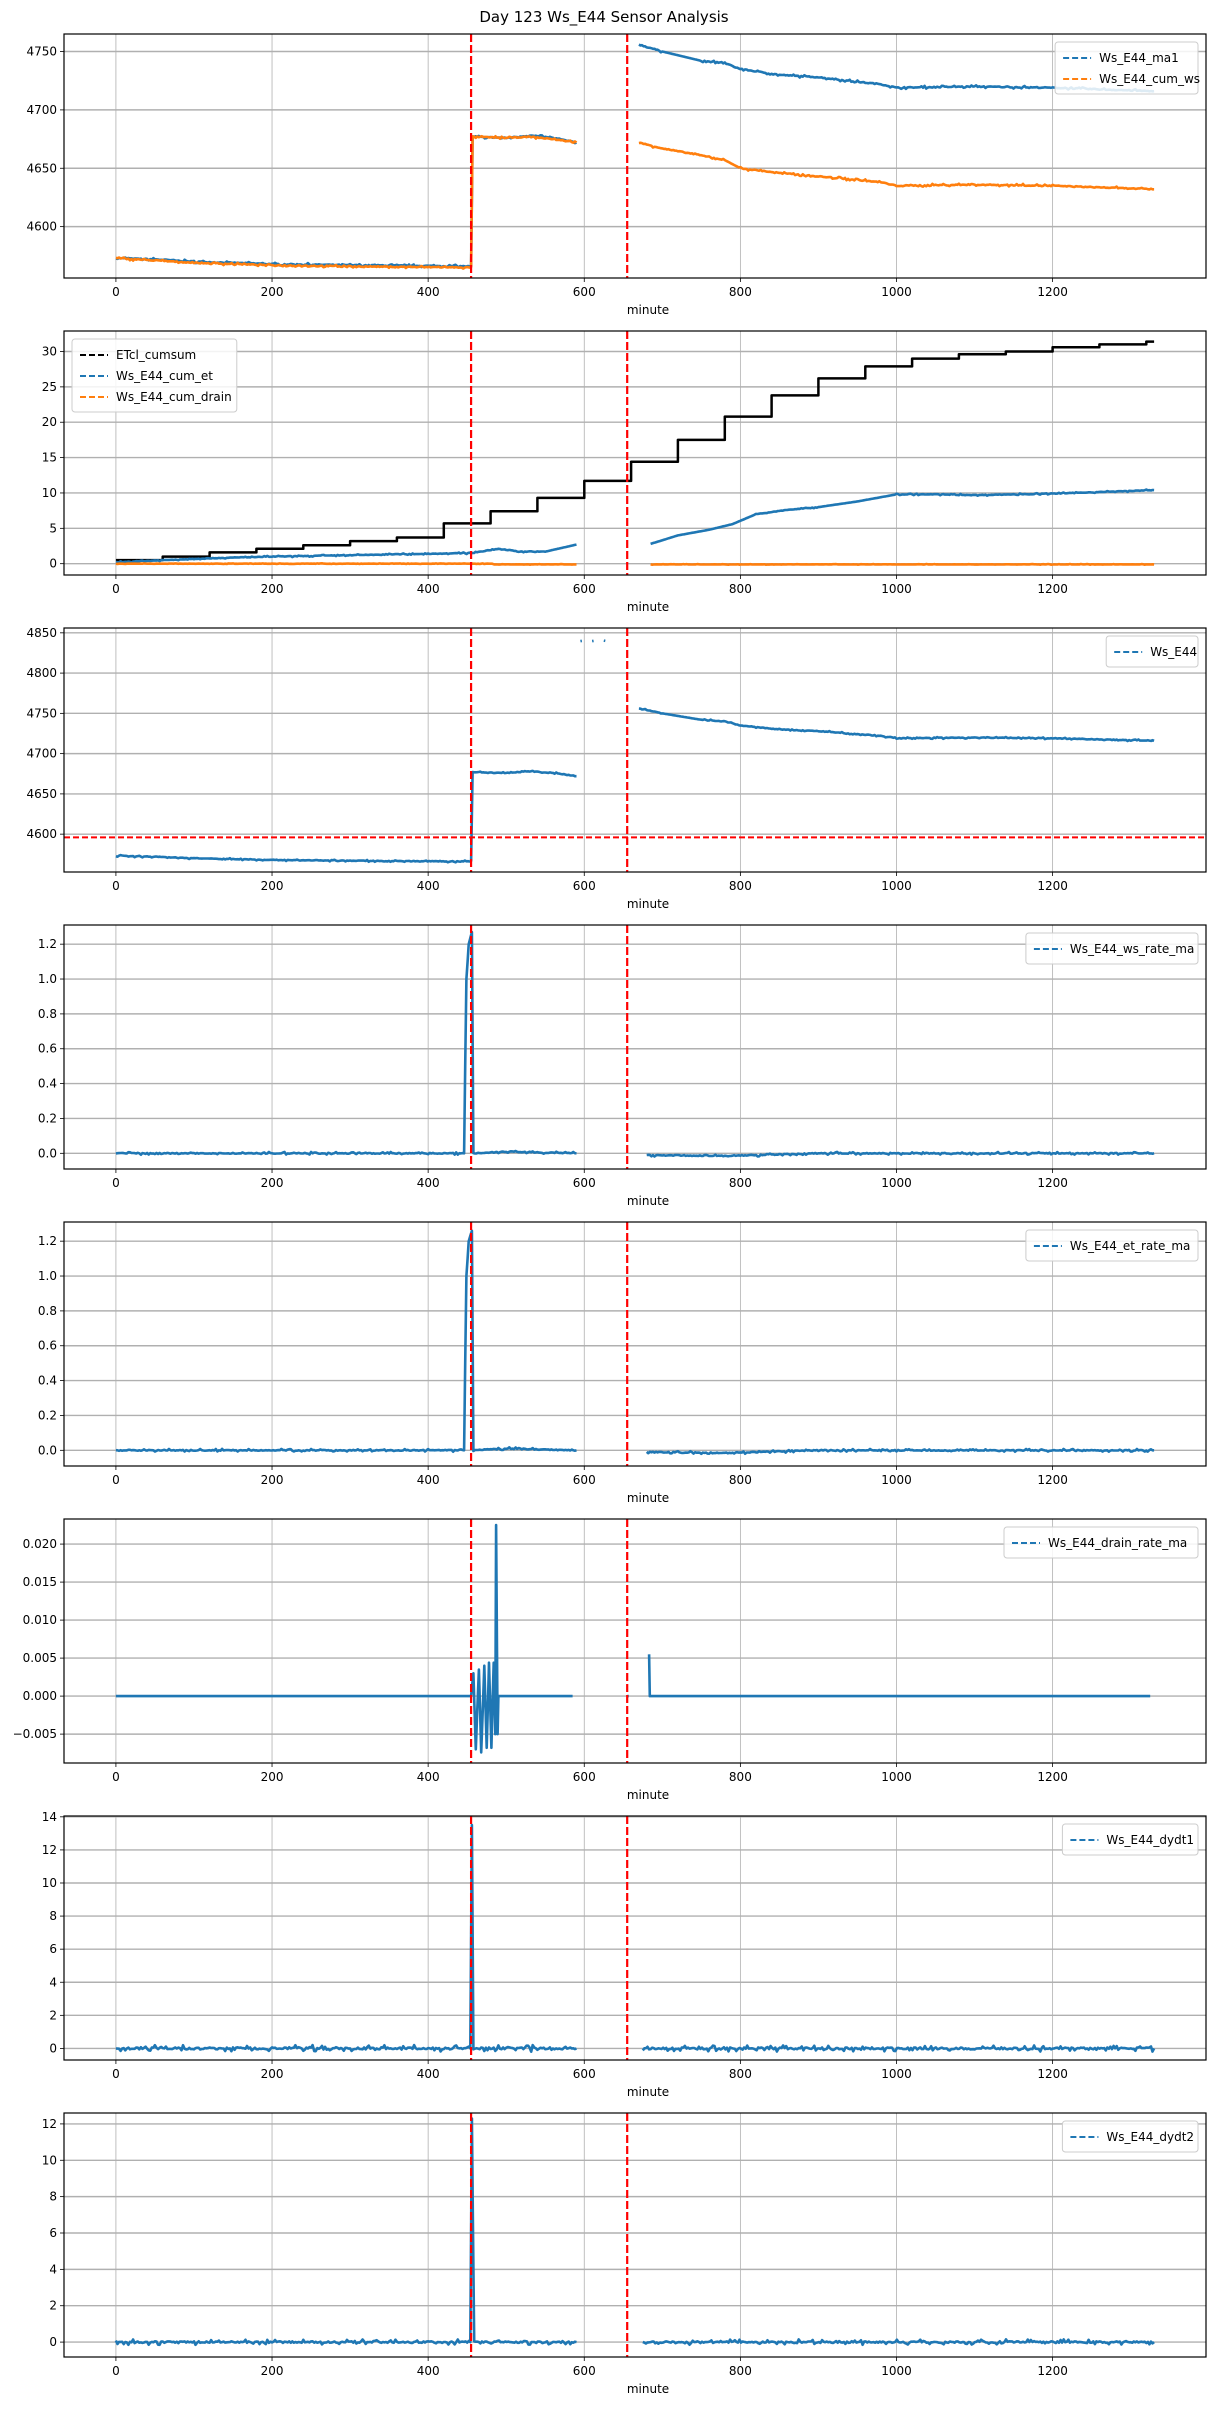  I want to click on legend: Ws_E44_drain_rate_ma, so click(1101, 1542).